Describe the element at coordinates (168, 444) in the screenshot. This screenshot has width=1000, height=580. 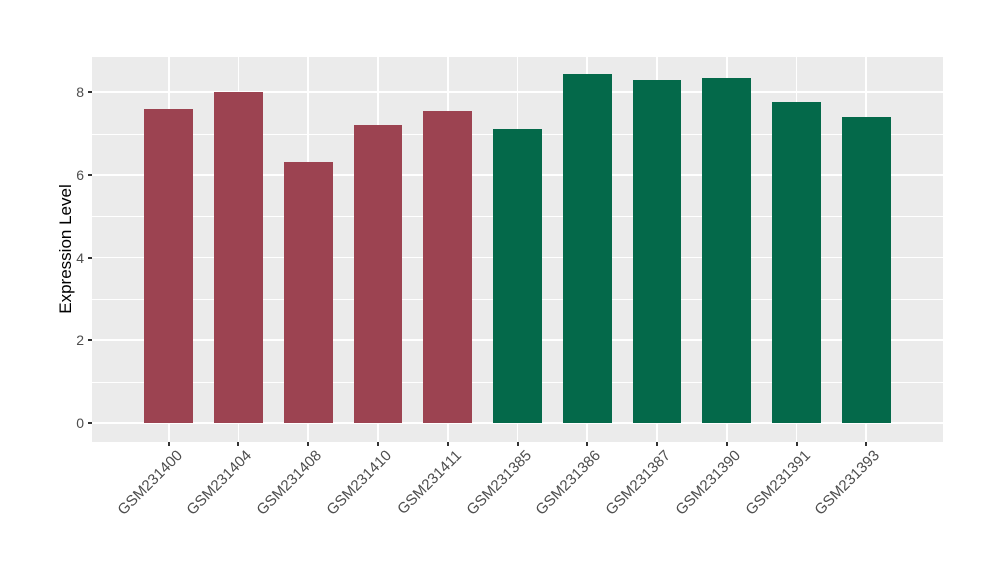
I see `x-tick-mark-GSM231400` at that location.